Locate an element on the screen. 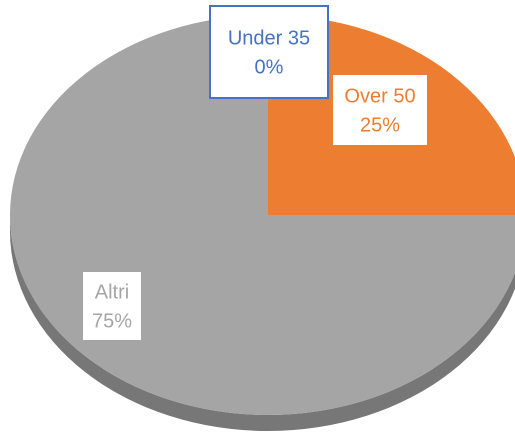 The image size is (515, 433). data-label-name: Altri is located at coordinates (112, 292).